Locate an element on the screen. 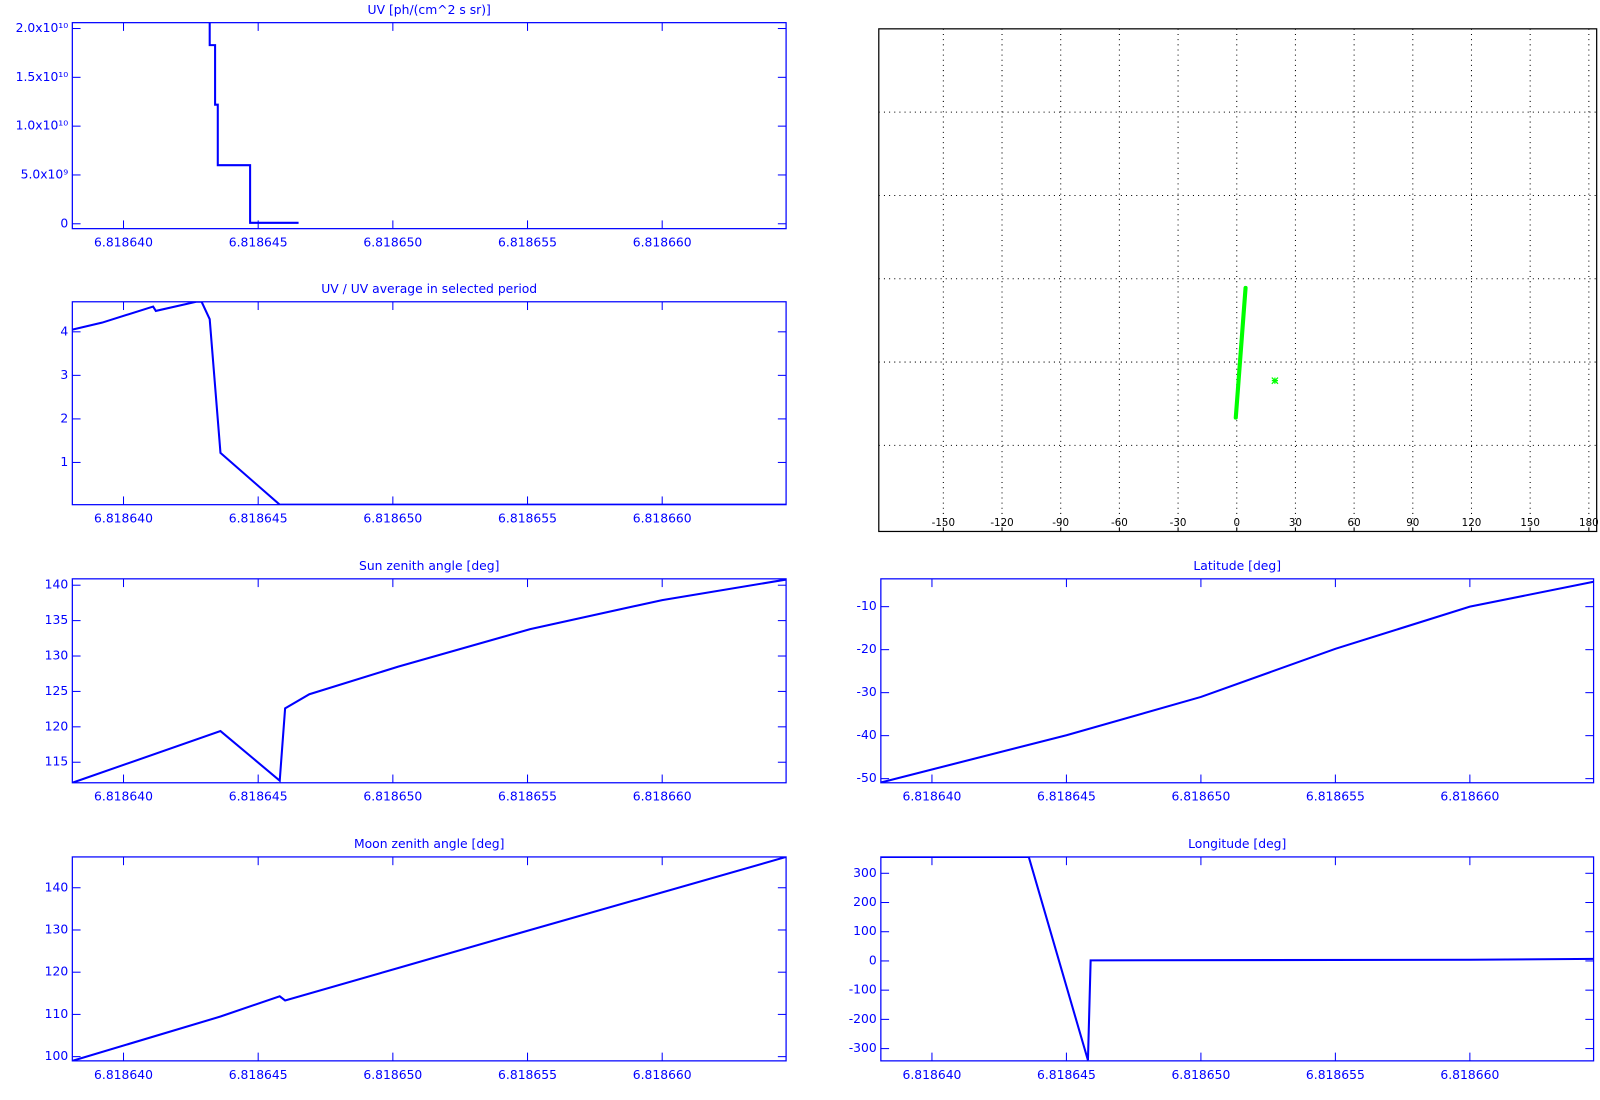  y-tick-label: 1.5x10¹⁰ is located at coordinates (42, 77).